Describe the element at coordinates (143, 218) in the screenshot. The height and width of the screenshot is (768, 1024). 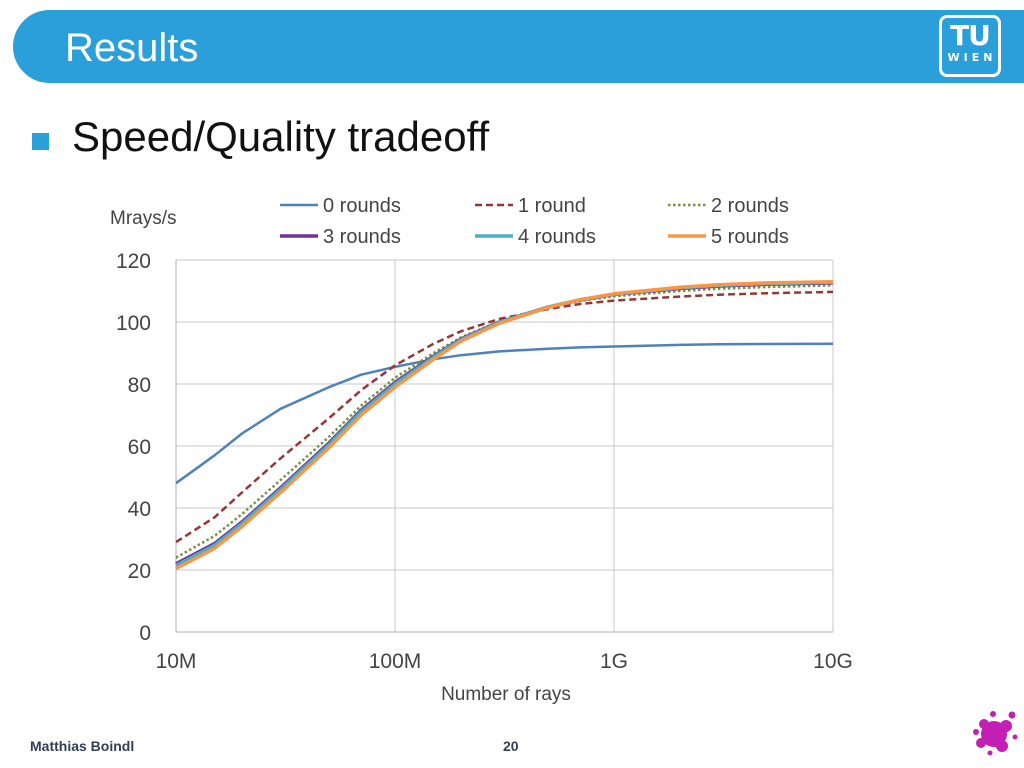
I see `y-axis-title: Mrays/s` at that location.